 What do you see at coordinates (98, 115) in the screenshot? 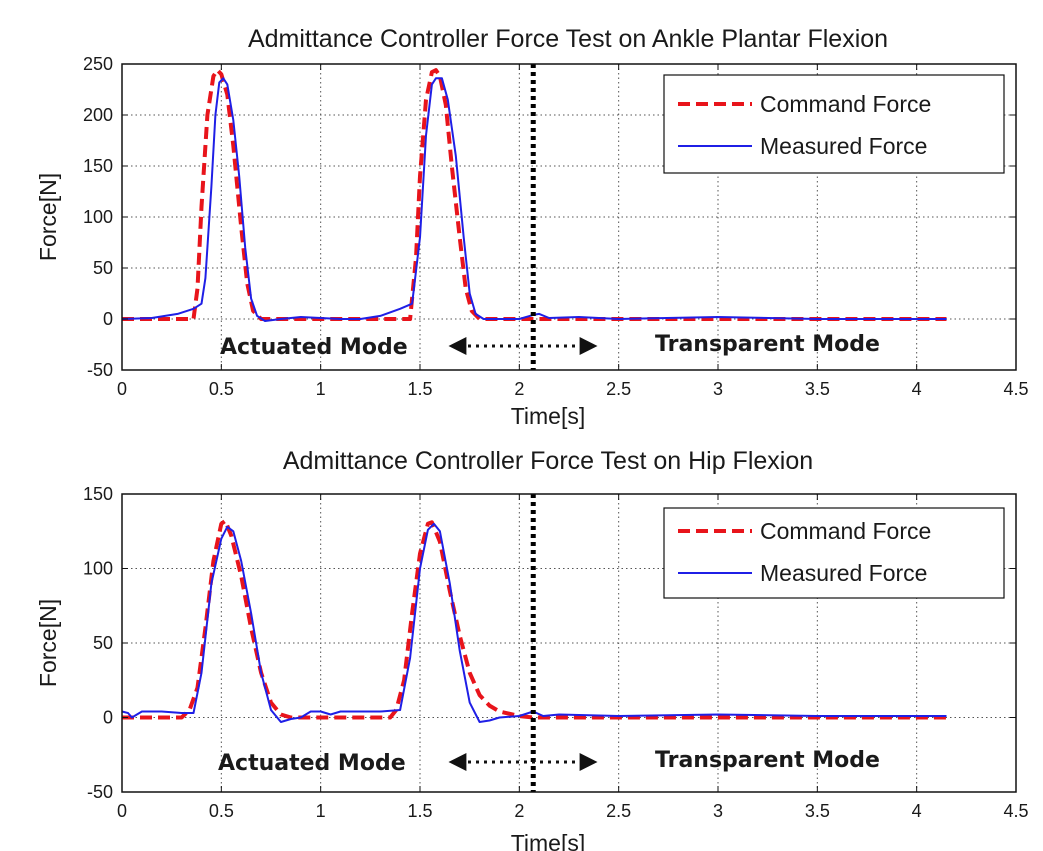
I see `y-tick-label: 200` at bounding box center [98, 115].